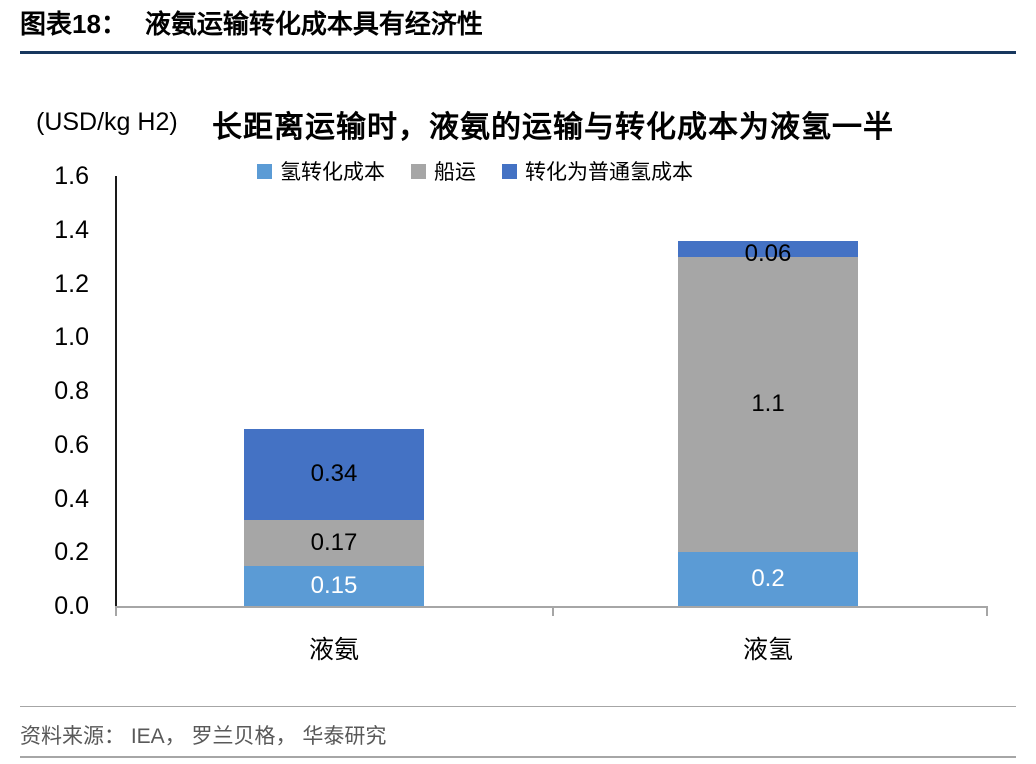 The width and height of the screenshot is (1036, 764). What do you see at coordinates (71, 444) in the screenshot?
I see `y-tick-label: 0.6` at bounding box center [71, 444].